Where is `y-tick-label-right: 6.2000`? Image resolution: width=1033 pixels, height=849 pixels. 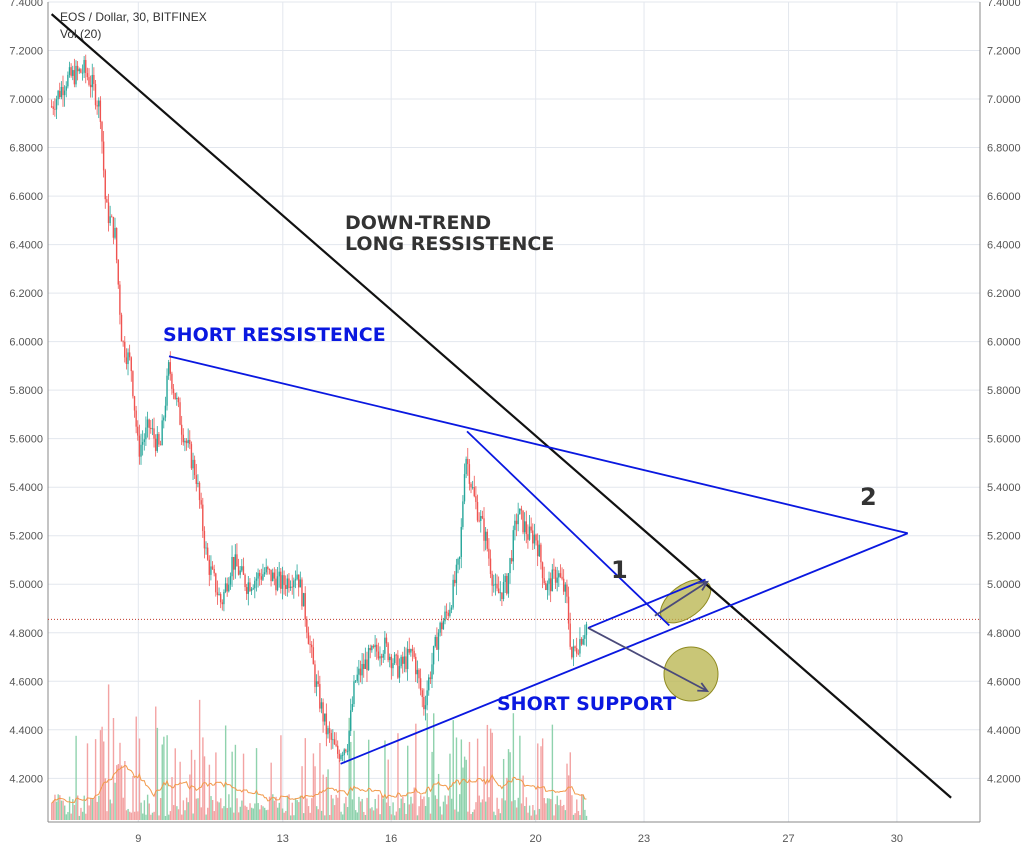
y-tick-label-right: 6.2000 is located at coordinates (1004, 294).